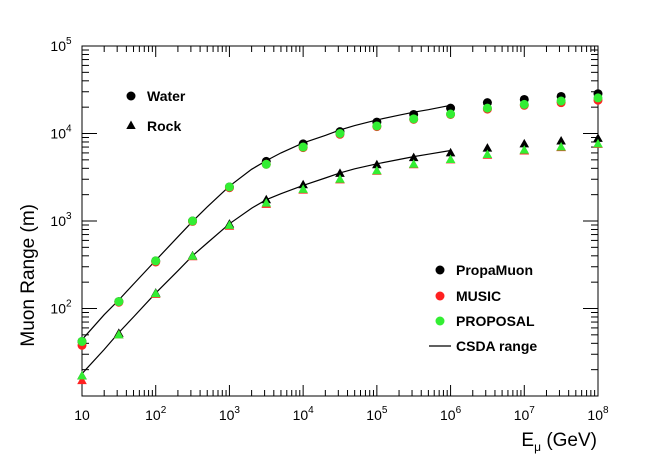 The image size is (649, 473). Describe the element at coordinates (478, 296) in the screenshot. I see `legend-music-label: MUSIC` at that location.